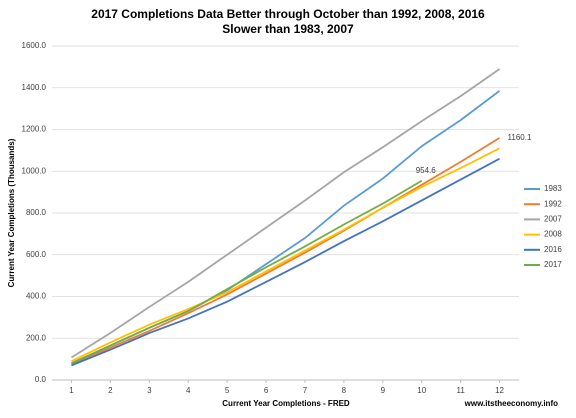  Describe the element at coordinates (34, 45) in the screenshot. I see `y-tick-label: 1600.0` at that location.